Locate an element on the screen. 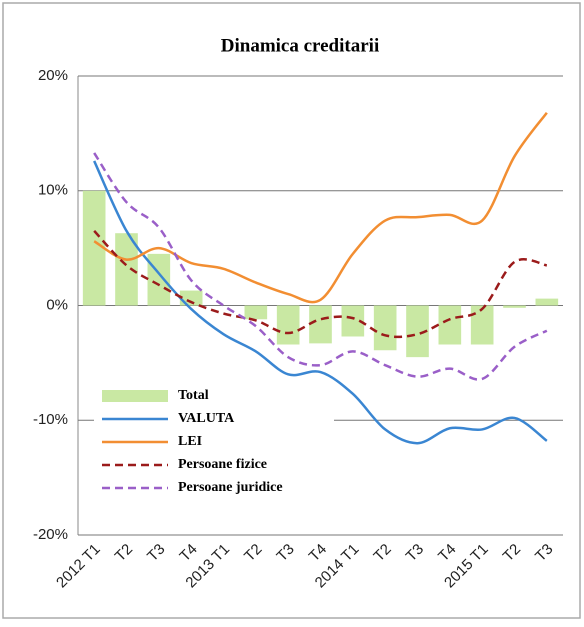 This screenshot has width=584, height=627. legend-label: Persoane juridice is located at coordinates (230, 487).